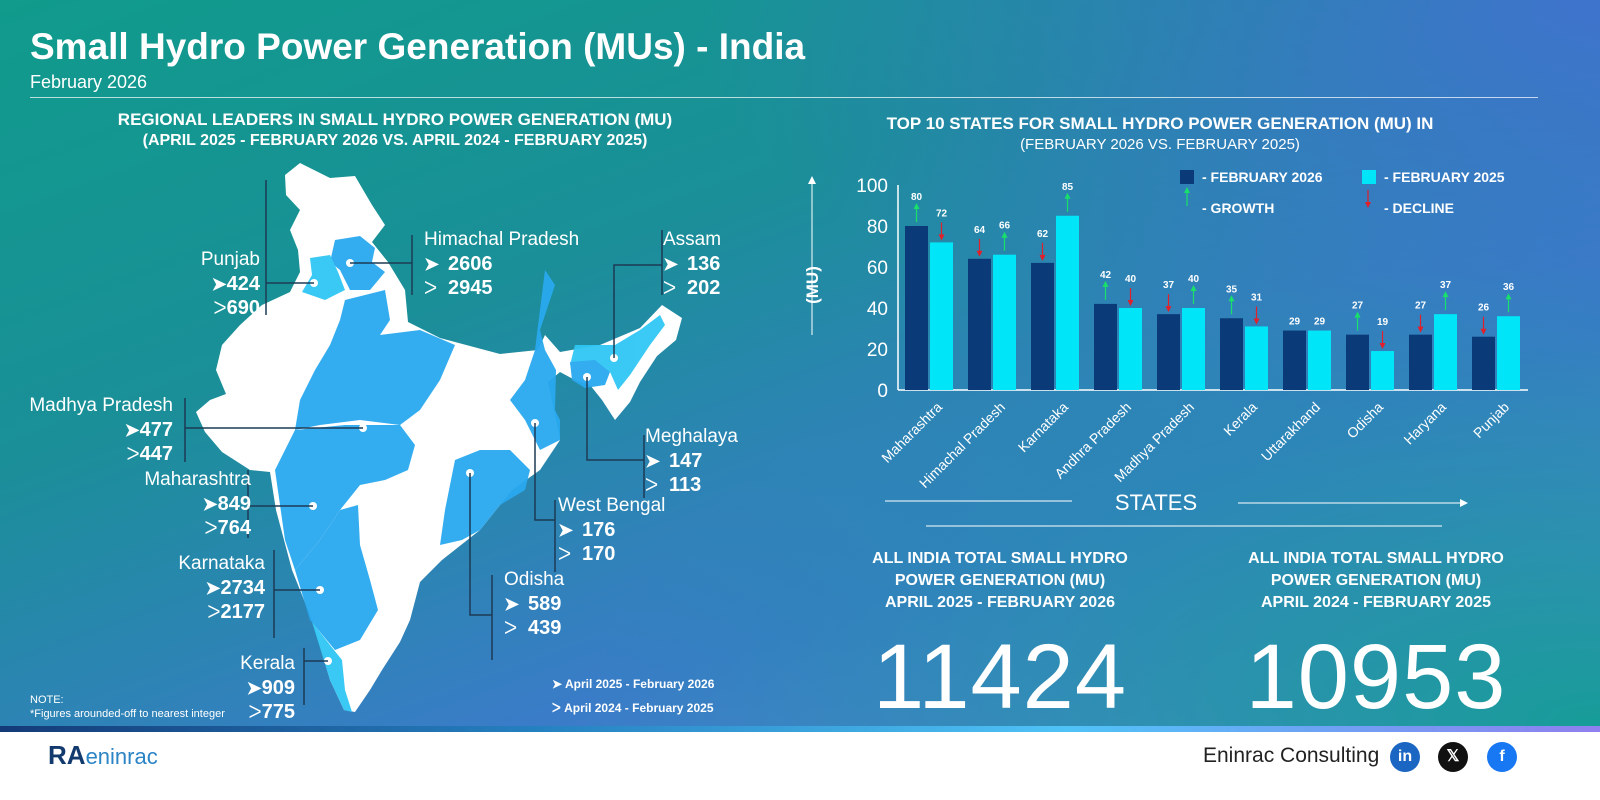 This screenshot has height=800, width=1600. I want to click on facebook-icon: f, so click(1502, 757).